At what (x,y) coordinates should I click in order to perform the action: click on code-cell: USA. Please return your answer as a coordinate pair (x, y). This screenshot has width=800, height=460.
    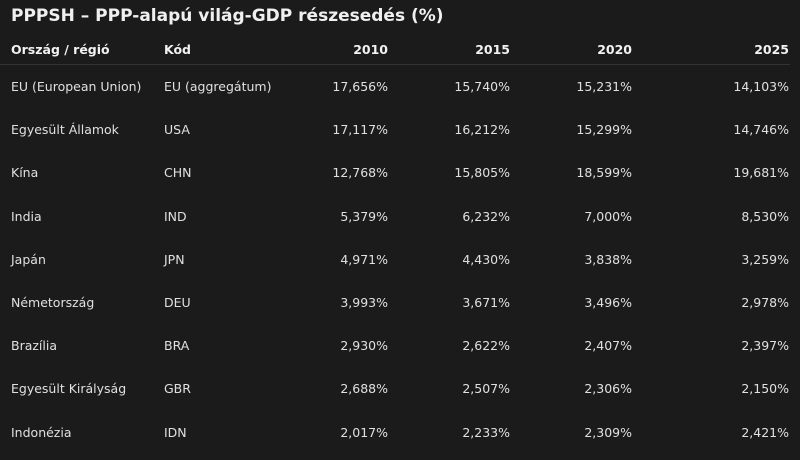
    Looking at the image, I should click on (177, 130).